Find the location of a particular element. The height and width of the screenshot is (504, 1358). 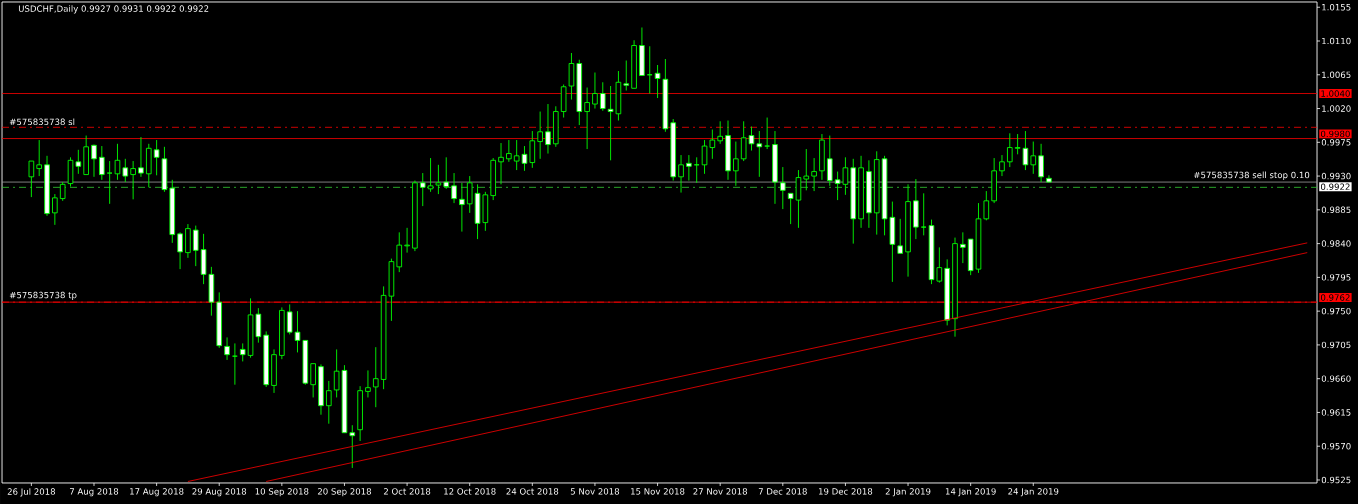

y-tick-label: 0.9705 is located at coordinates (1336, 345).